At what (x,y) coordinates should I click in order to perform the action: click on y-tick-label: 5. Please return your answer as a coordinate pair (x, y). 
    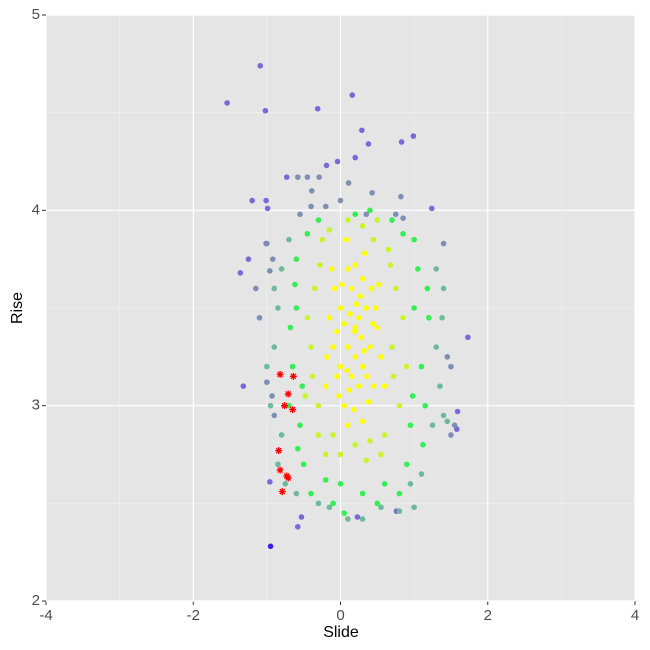
    Looking at the image, I should click on (36, 14).